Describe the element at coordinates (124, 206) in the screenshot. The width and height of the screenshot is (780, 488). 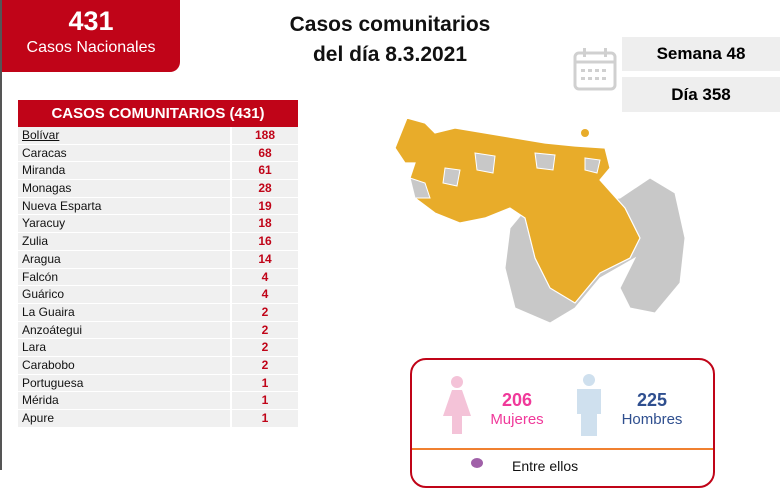
I see `state-name: Nueva Esparta` at that location.